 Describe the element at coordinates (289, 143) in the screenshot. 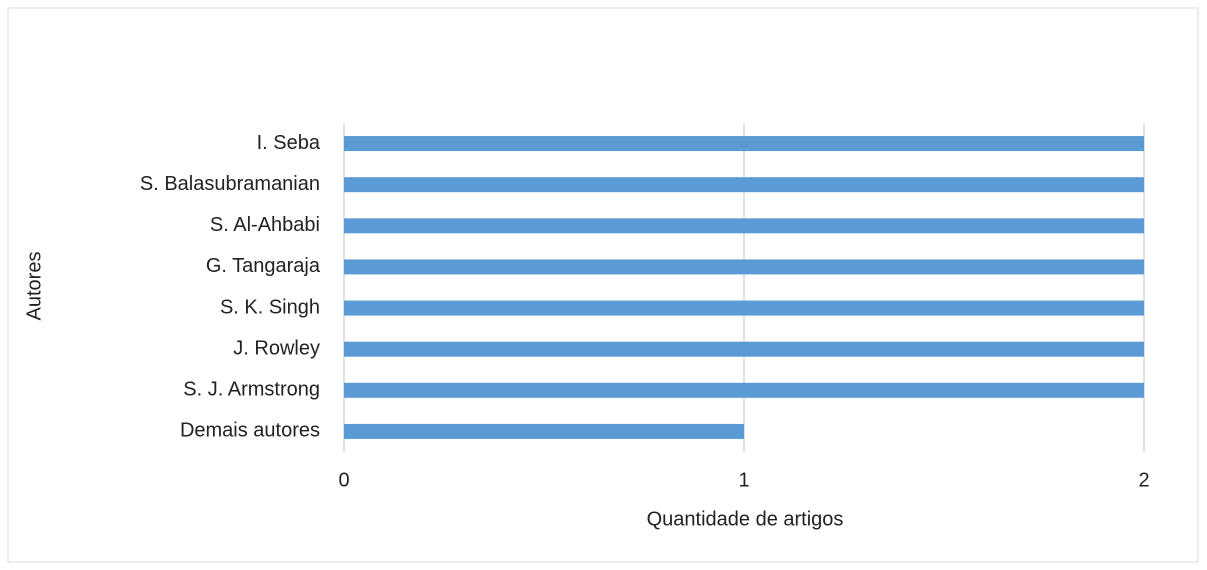

I see `y-tick-label: I. Seba` at that location.